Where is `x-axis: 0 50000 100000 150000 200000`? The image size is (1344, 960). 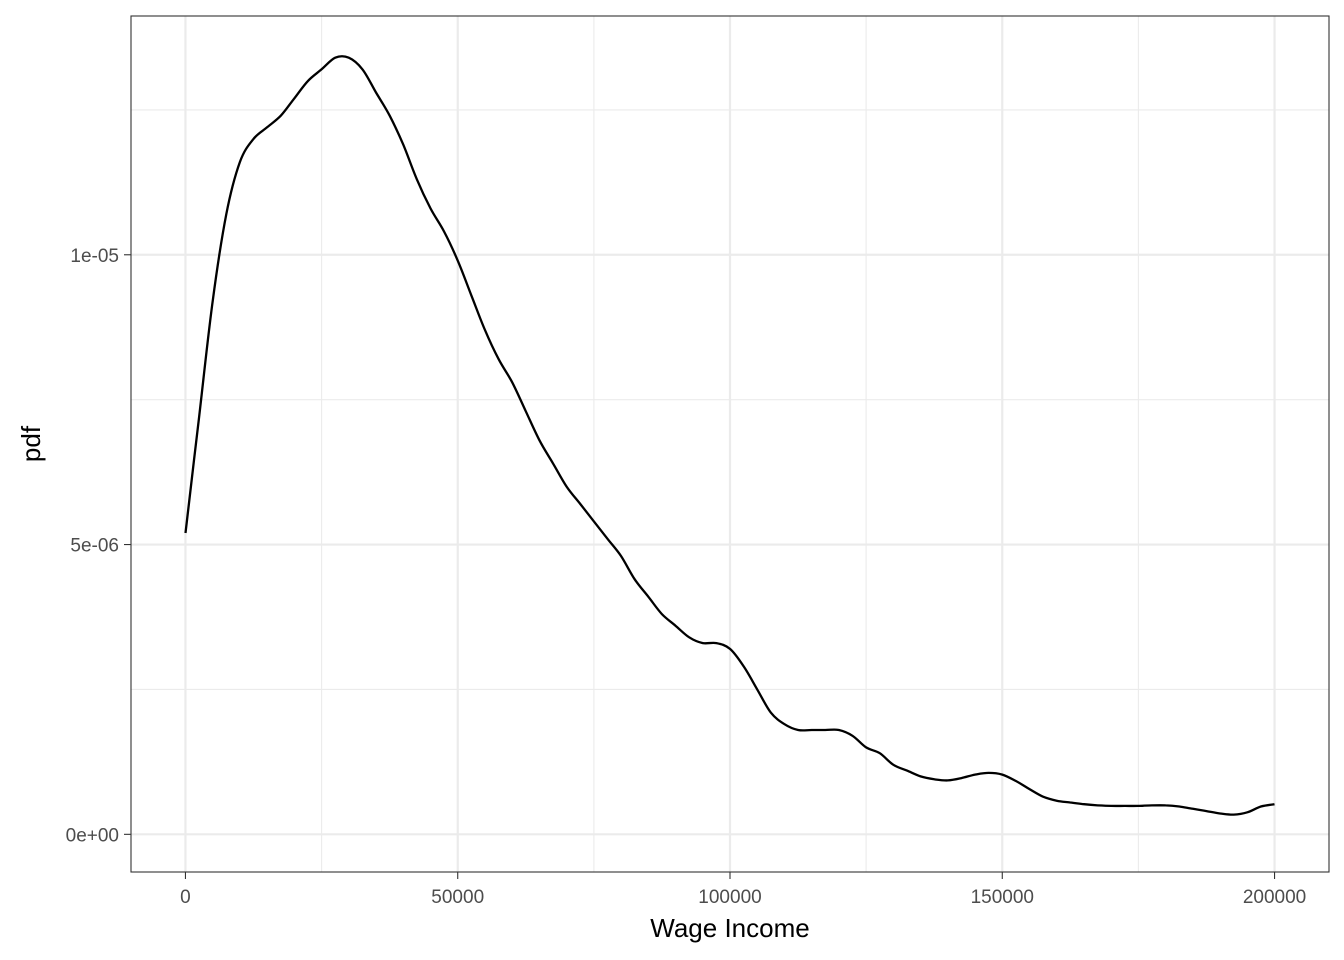
x-axis: 0 50000 100000 150000 200000 is located at coordinates (743, 890).